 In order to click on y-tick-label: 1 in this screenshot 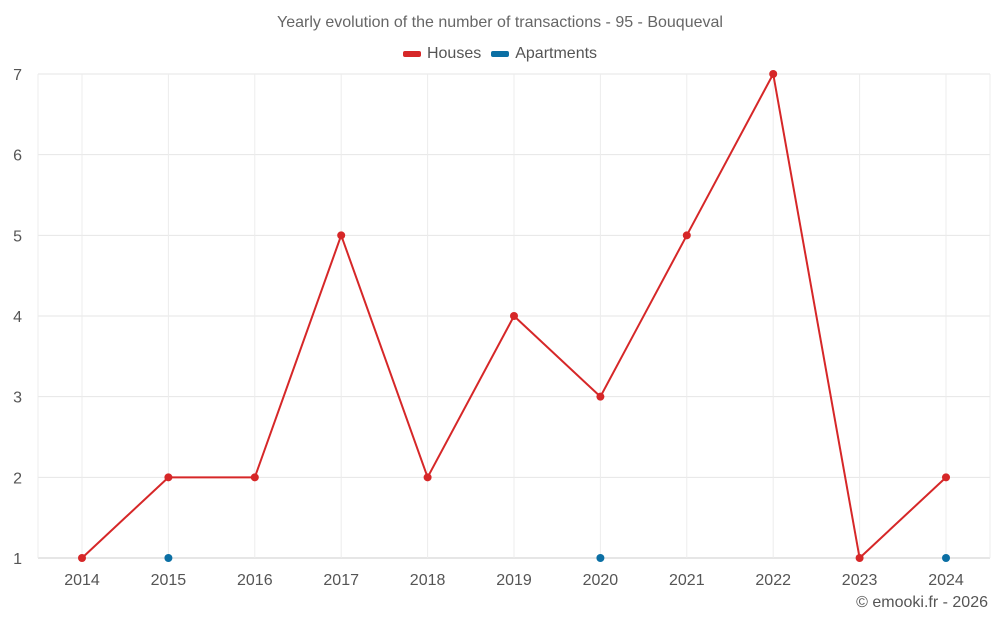, I will do `click(17, 559)`.